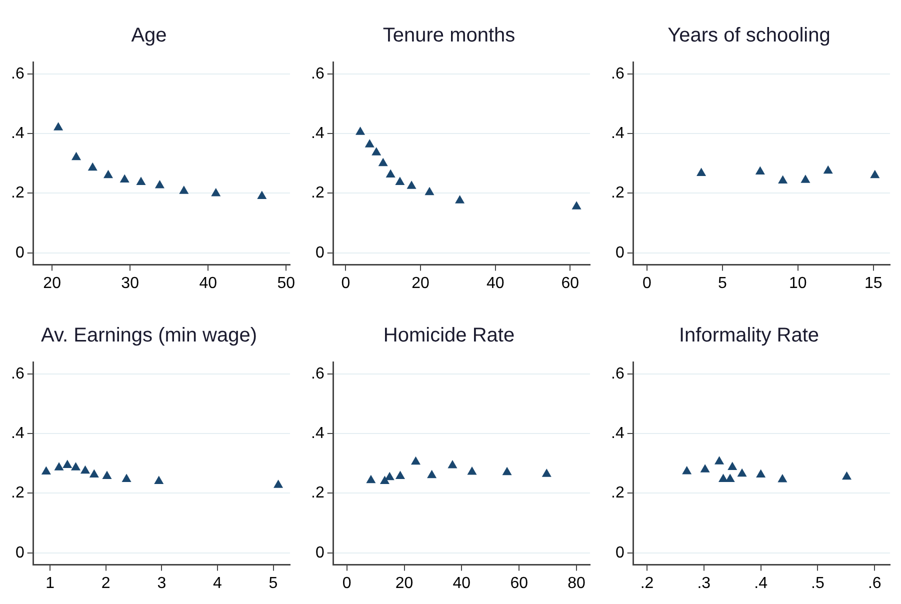  I want to click on x-tick-label: .6, so click(875, 583).